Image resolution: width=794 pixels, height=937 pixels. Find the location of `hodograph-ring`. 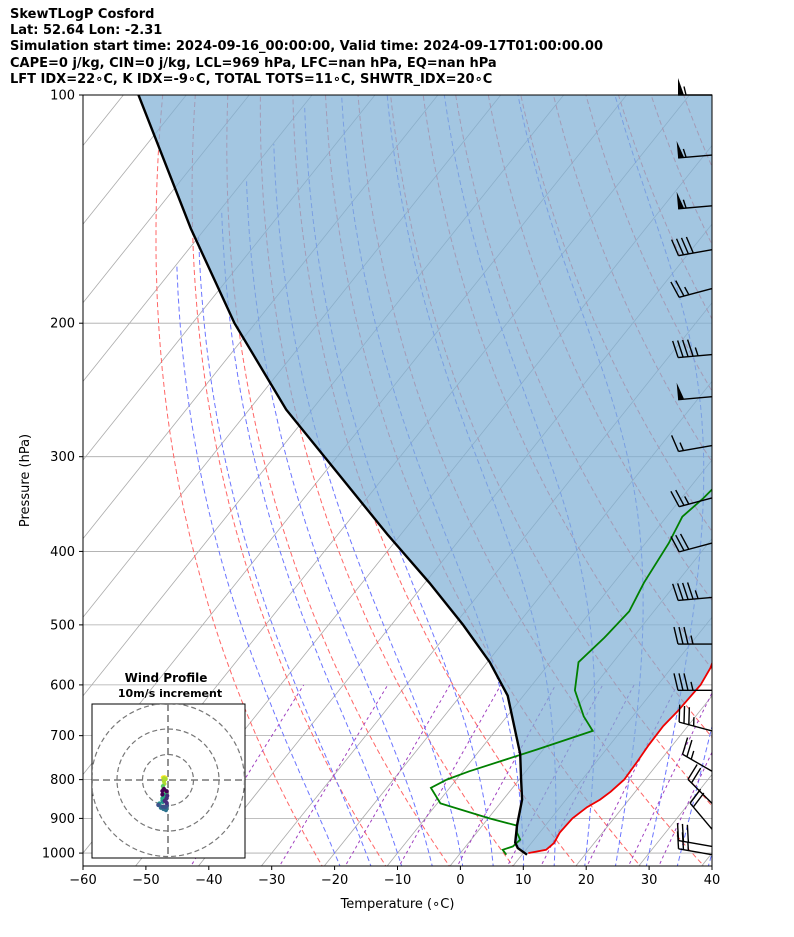

hodograph-ring is located at coordinates (168, 781).